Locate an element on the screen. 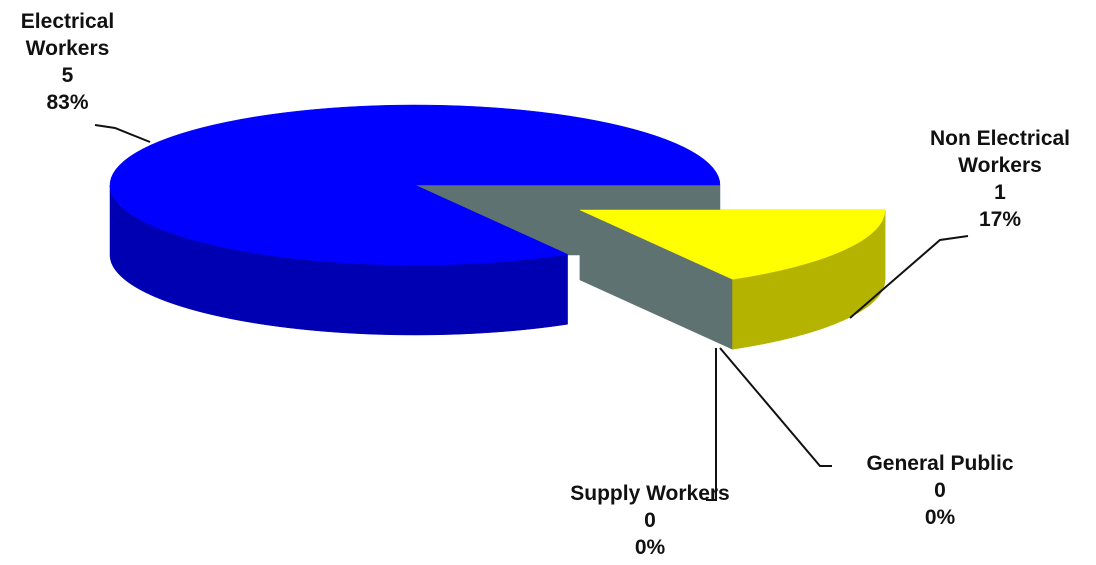 The image size is (1096, 565). data-label: Supply Workers 0 0% is located at coordinates (650, 520).